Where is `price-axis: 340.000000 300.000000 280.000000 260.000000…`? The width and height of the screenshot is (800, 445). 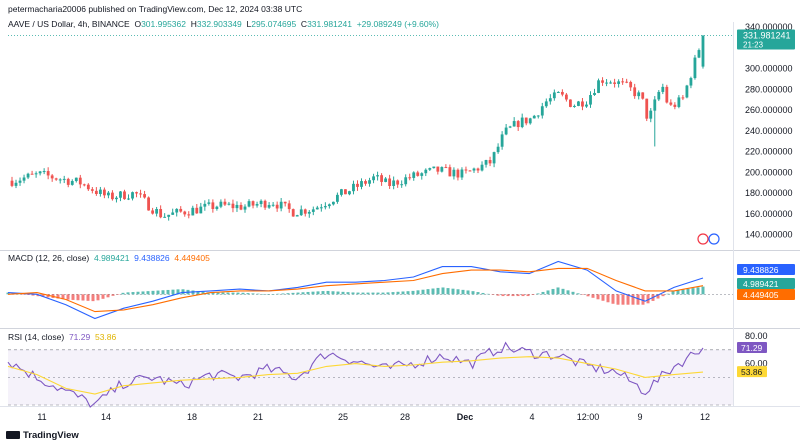
price-axis: 340.000000 300.000000 280.000000 260.000000… is located at coordinates (766, 200).